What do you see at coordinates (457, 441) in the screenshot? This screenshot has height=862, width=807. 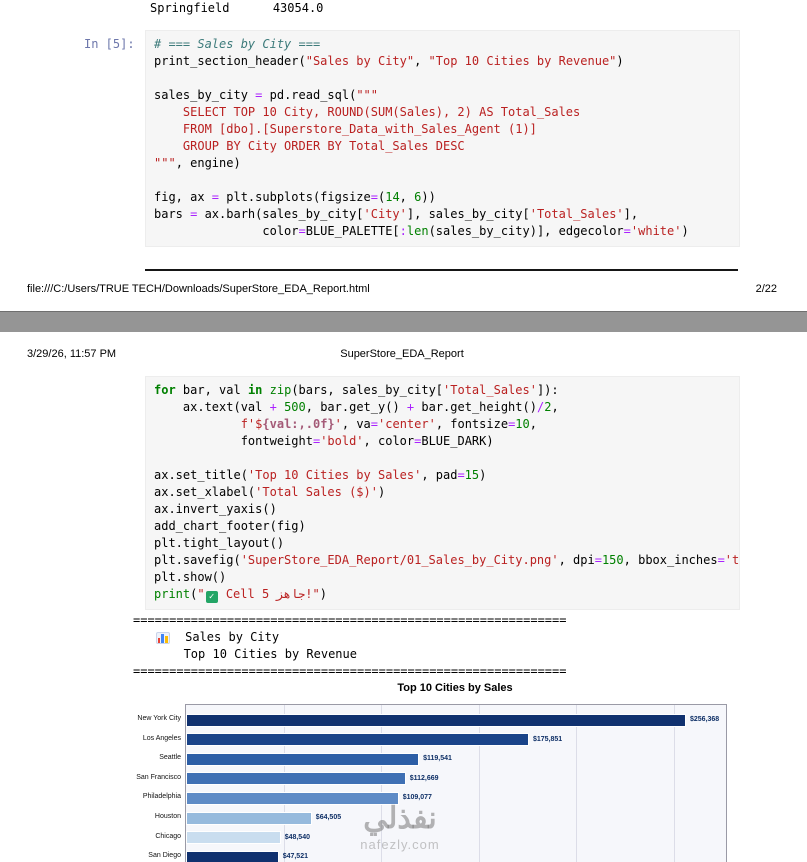 I see `code-token: BLUE_DARK)` at bounding box center [457, 441].